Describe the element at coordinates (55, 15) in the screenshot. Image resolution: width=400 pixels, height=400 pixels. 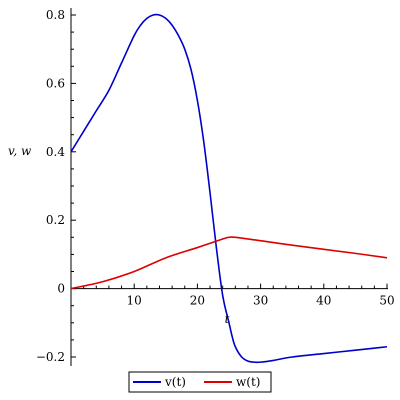
I see `y-tick-label: 0.8` at that location.